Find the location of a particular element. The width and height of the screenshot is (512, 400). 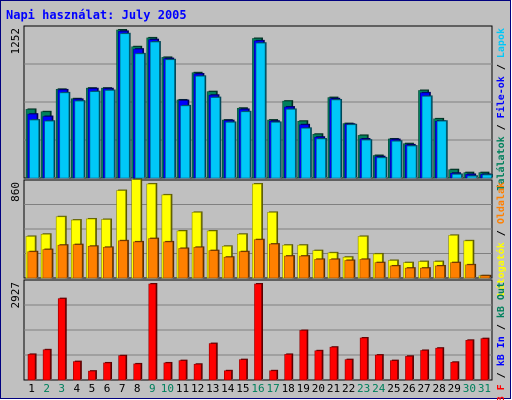

day-label-1: 1 is located at coordinates (31, 388).